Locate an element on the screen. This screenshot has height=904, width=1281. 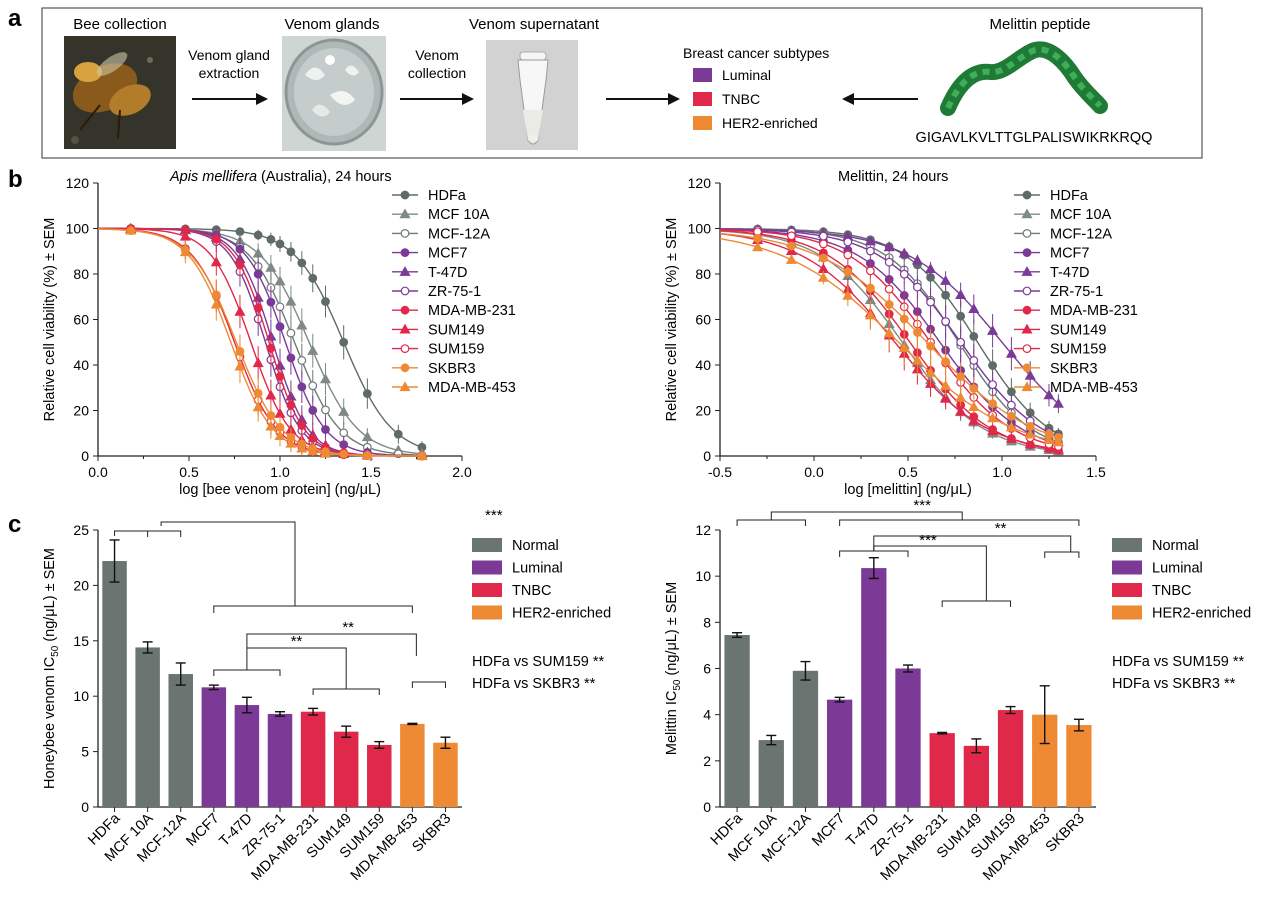
bar-mcf-12a is located at coordinates (180, 740).